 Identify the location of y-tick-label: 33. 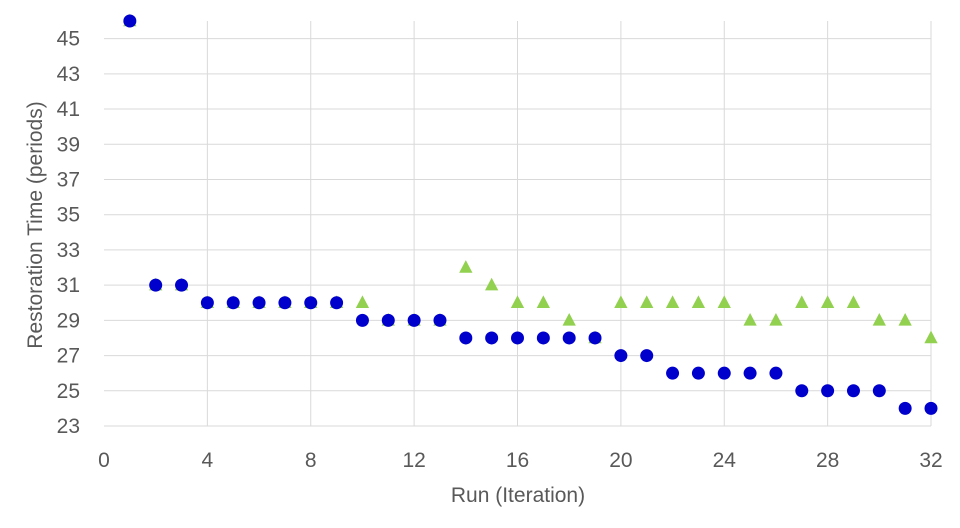
(68, 250).